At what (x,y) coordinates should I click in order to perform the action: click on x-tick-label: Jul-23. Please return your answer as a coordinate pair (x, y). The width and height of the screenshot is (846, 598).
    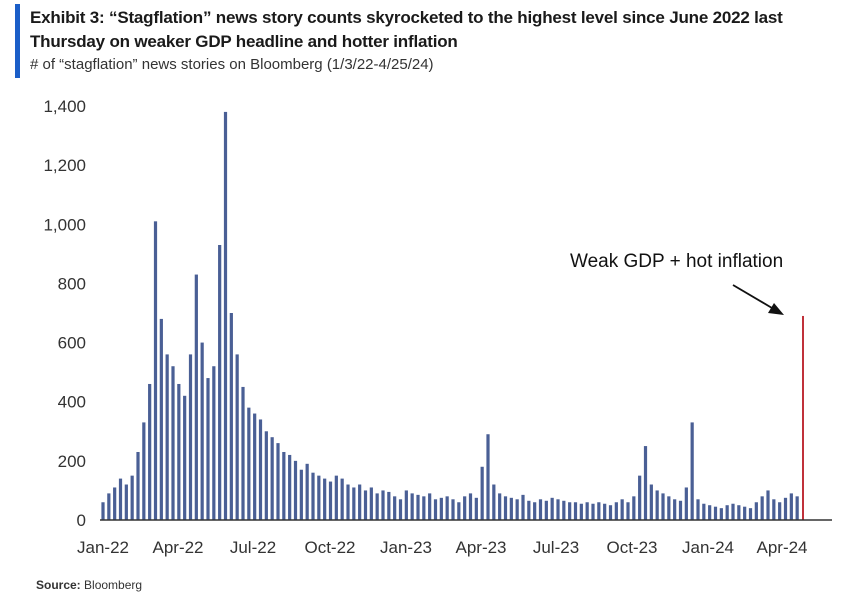
    Looking at the image, I should click on (556, 547).